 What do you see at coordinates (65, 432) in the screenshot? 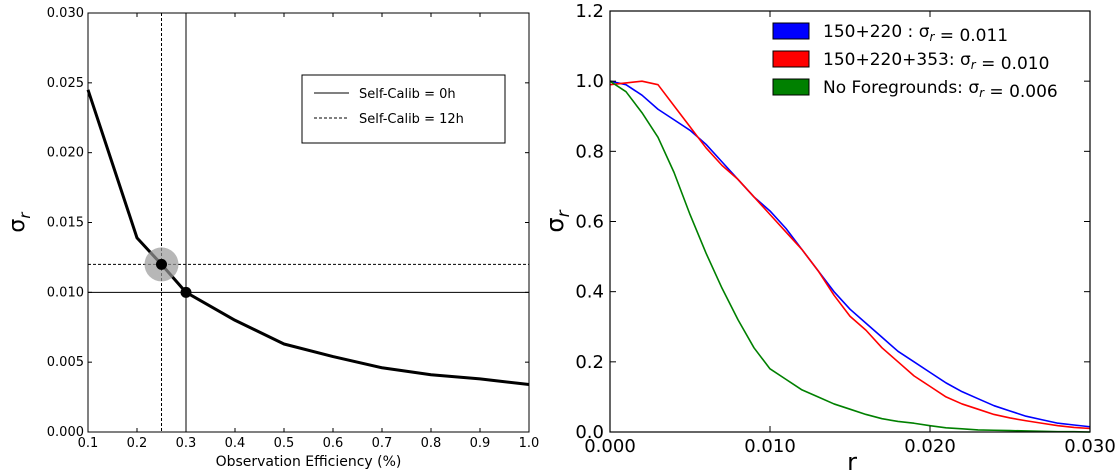
I see `y-tick-label: 0.000` at bounding box center [65, 432].